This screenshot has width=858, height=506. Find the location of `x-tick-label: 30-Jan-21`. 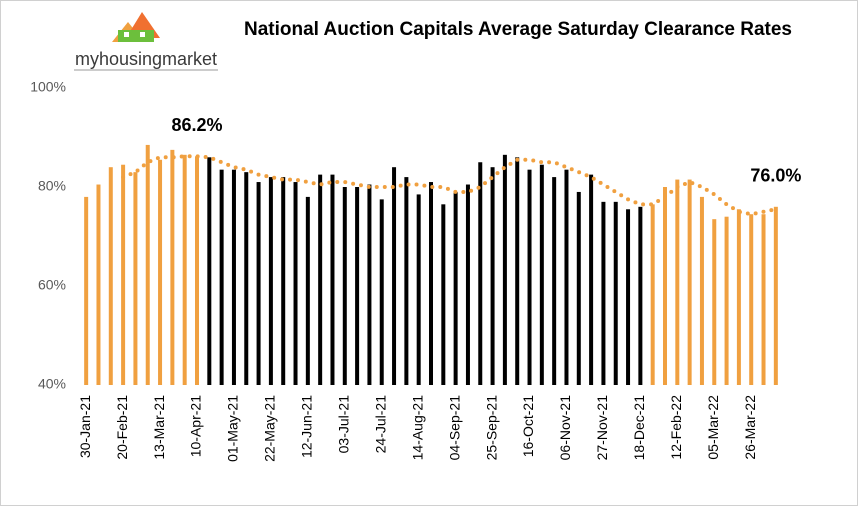

x-tick-label: 30-Jan-21 is located at coordinates (85, 426).